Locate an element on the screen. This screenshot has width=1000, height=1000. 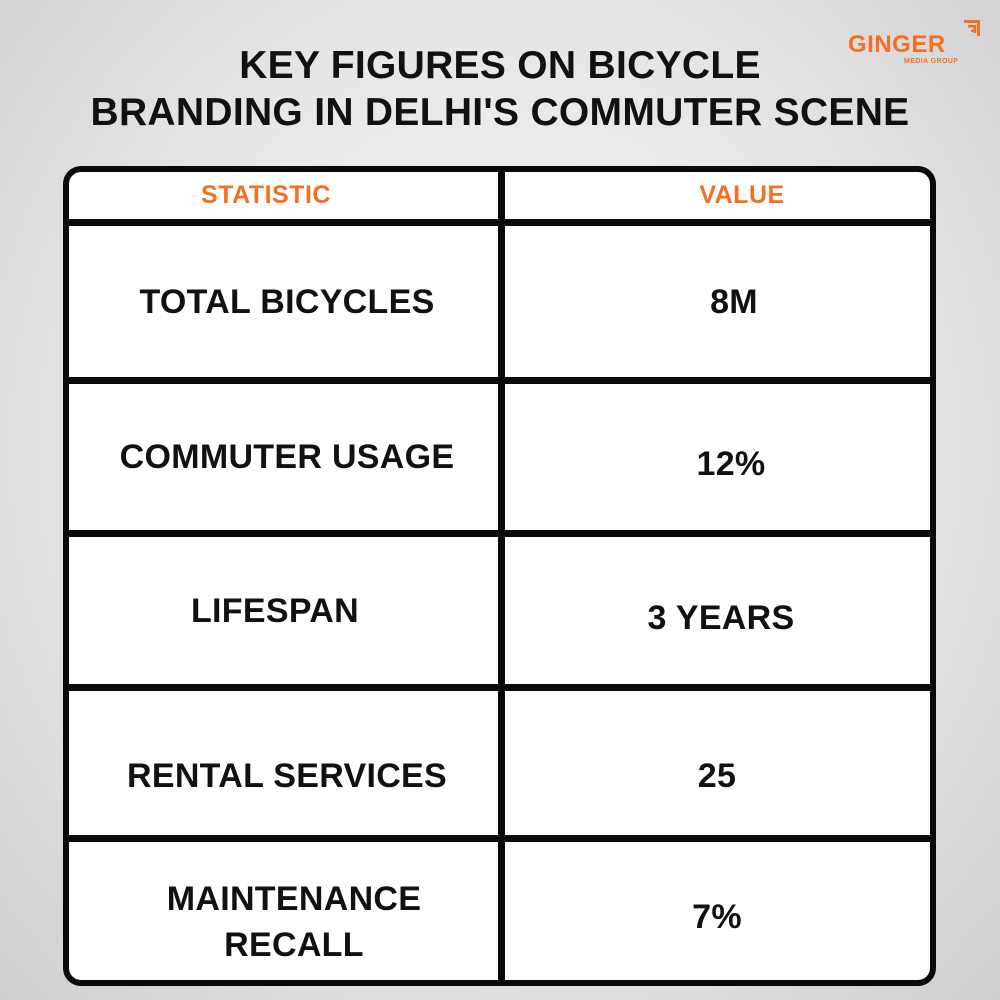
row-3-value: 3 YEARS is located at coordinates (721, 618).